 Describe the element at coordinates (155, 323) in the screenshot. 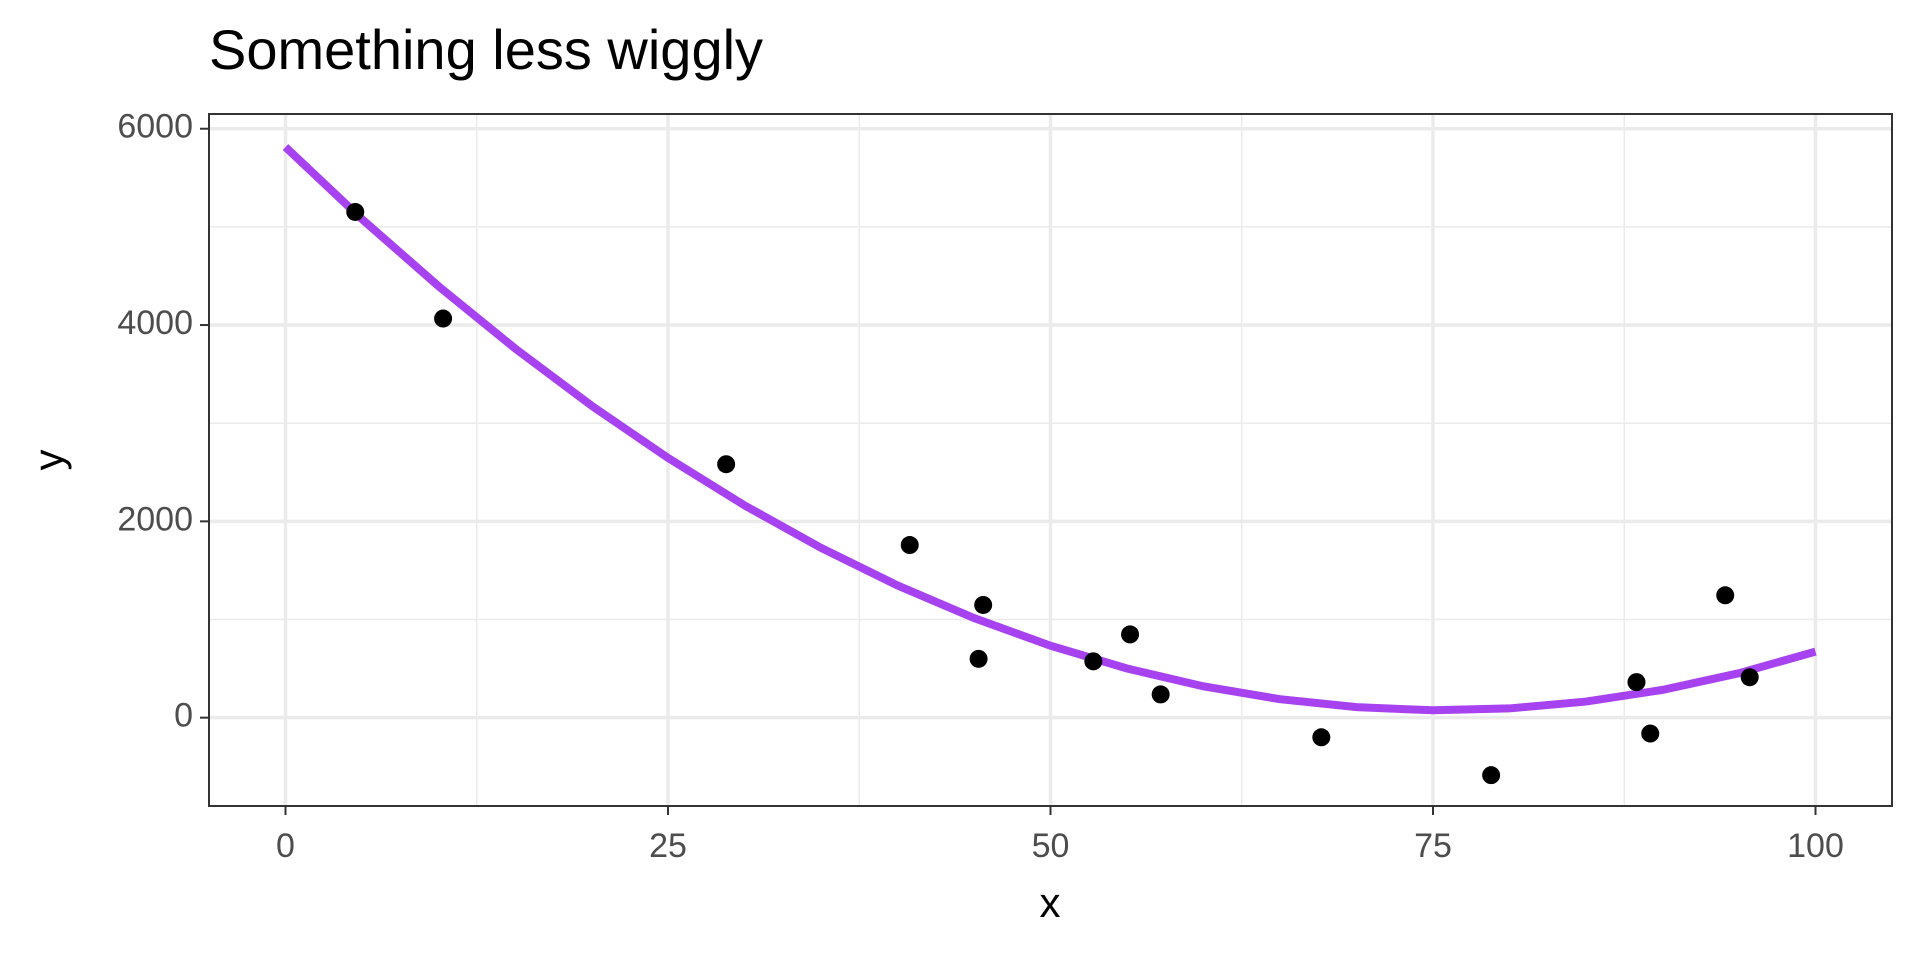

I see `y-tick-label: 4000` at that location.